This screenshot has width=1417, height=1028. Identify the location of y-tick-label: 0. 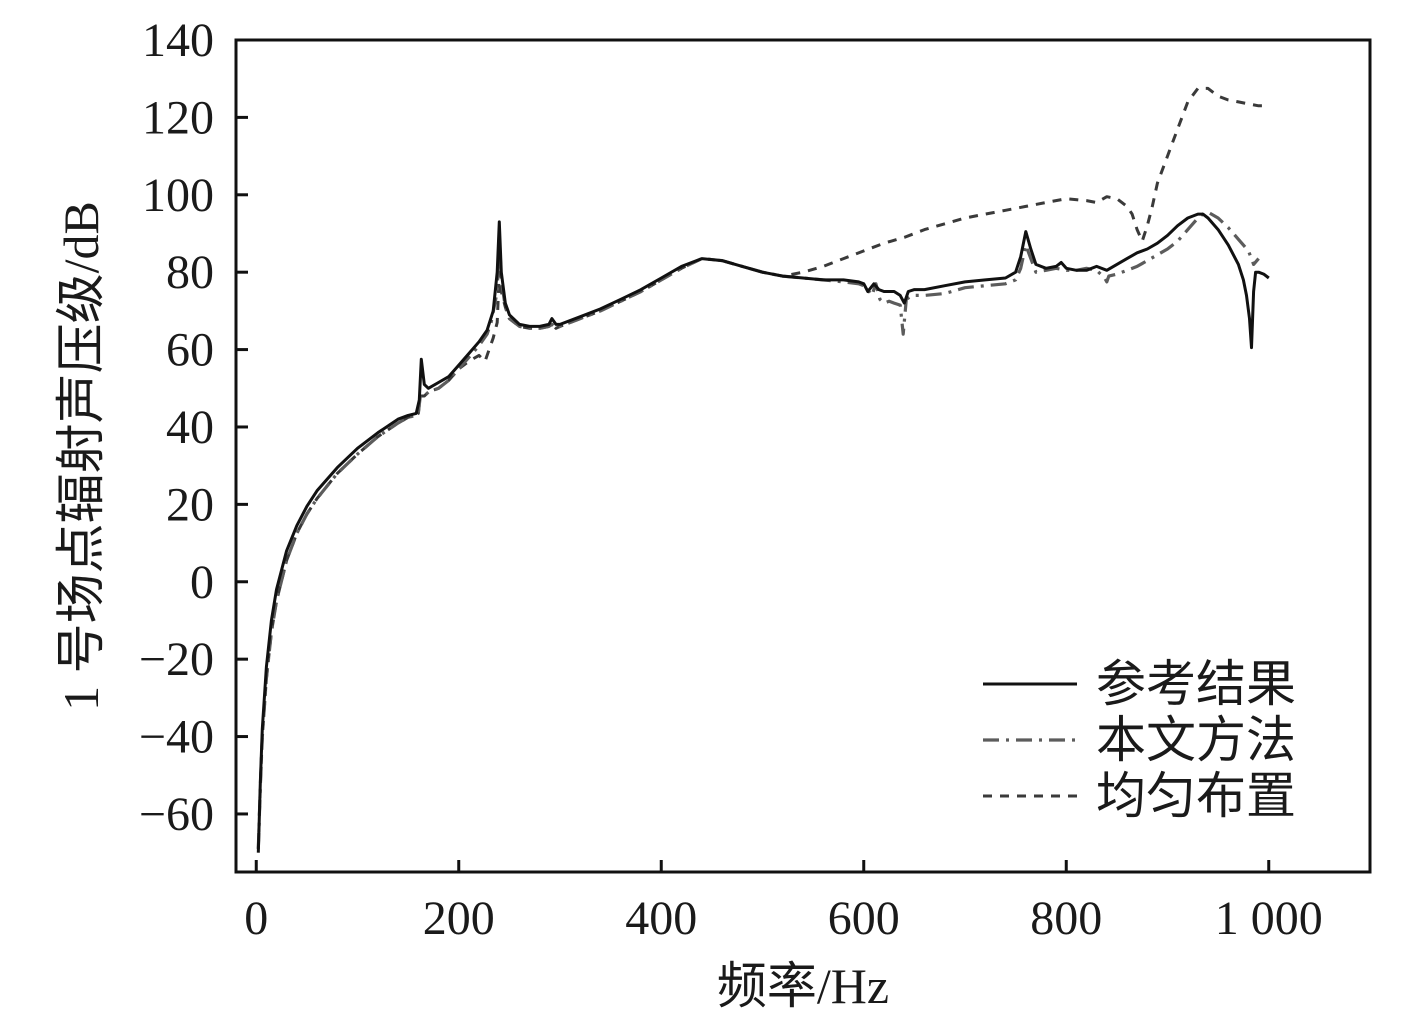
(202, 582).